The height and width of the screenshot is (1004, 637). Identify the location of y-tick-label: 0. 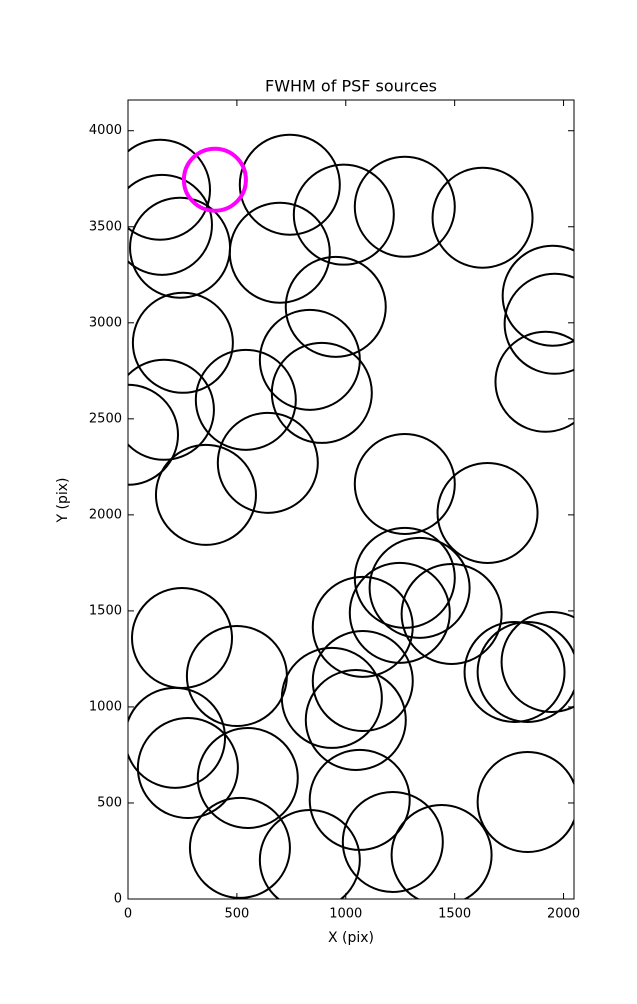
(118, 899).